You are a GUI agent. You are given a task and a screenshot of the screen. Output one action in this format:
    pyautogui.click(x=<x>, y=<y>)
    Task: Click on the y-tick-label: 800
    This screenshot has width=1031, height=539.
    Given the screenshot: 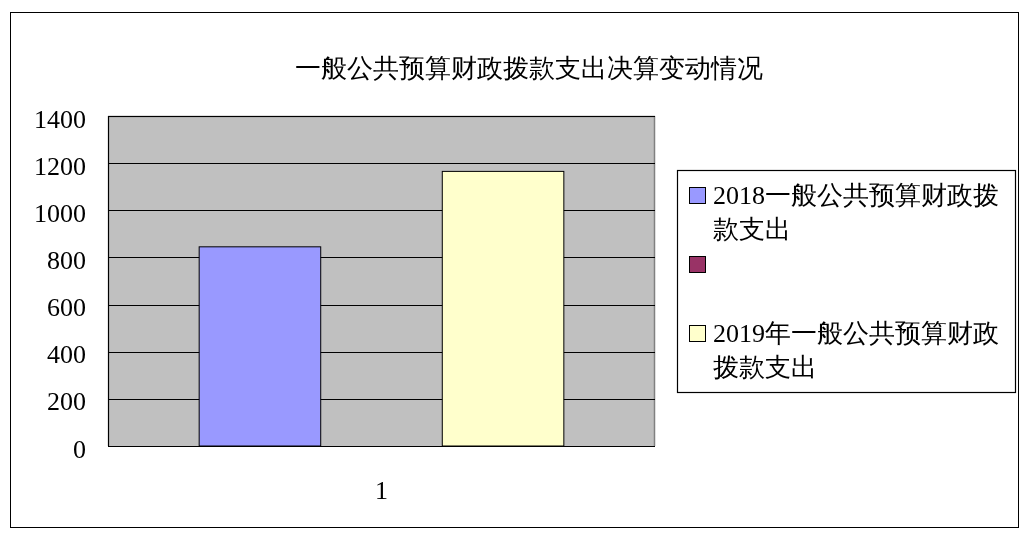 What is the action you would take?
    pyautogui.click(x=66, y=260)
    